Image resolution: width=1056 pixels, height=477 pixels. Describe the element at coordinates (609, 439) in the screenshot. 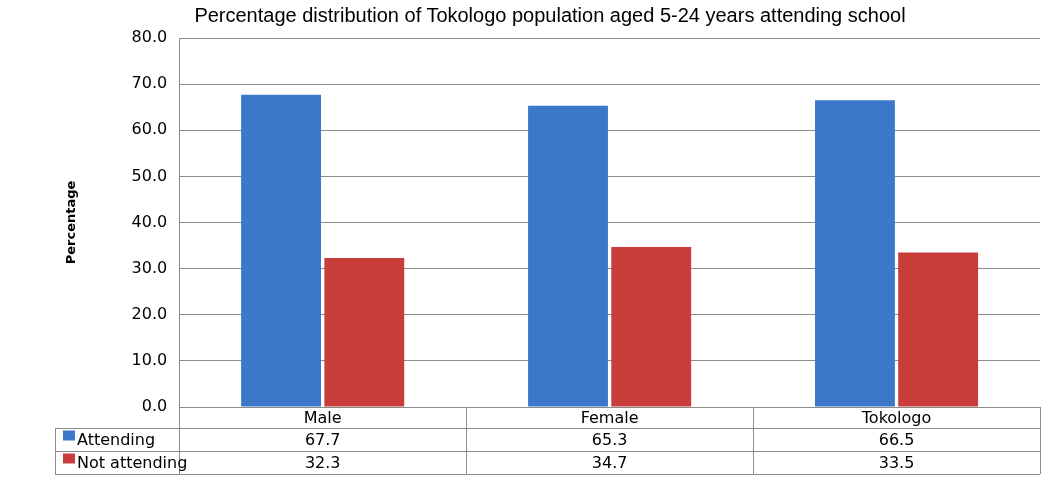

I see `data-label: 65.3` at that location.